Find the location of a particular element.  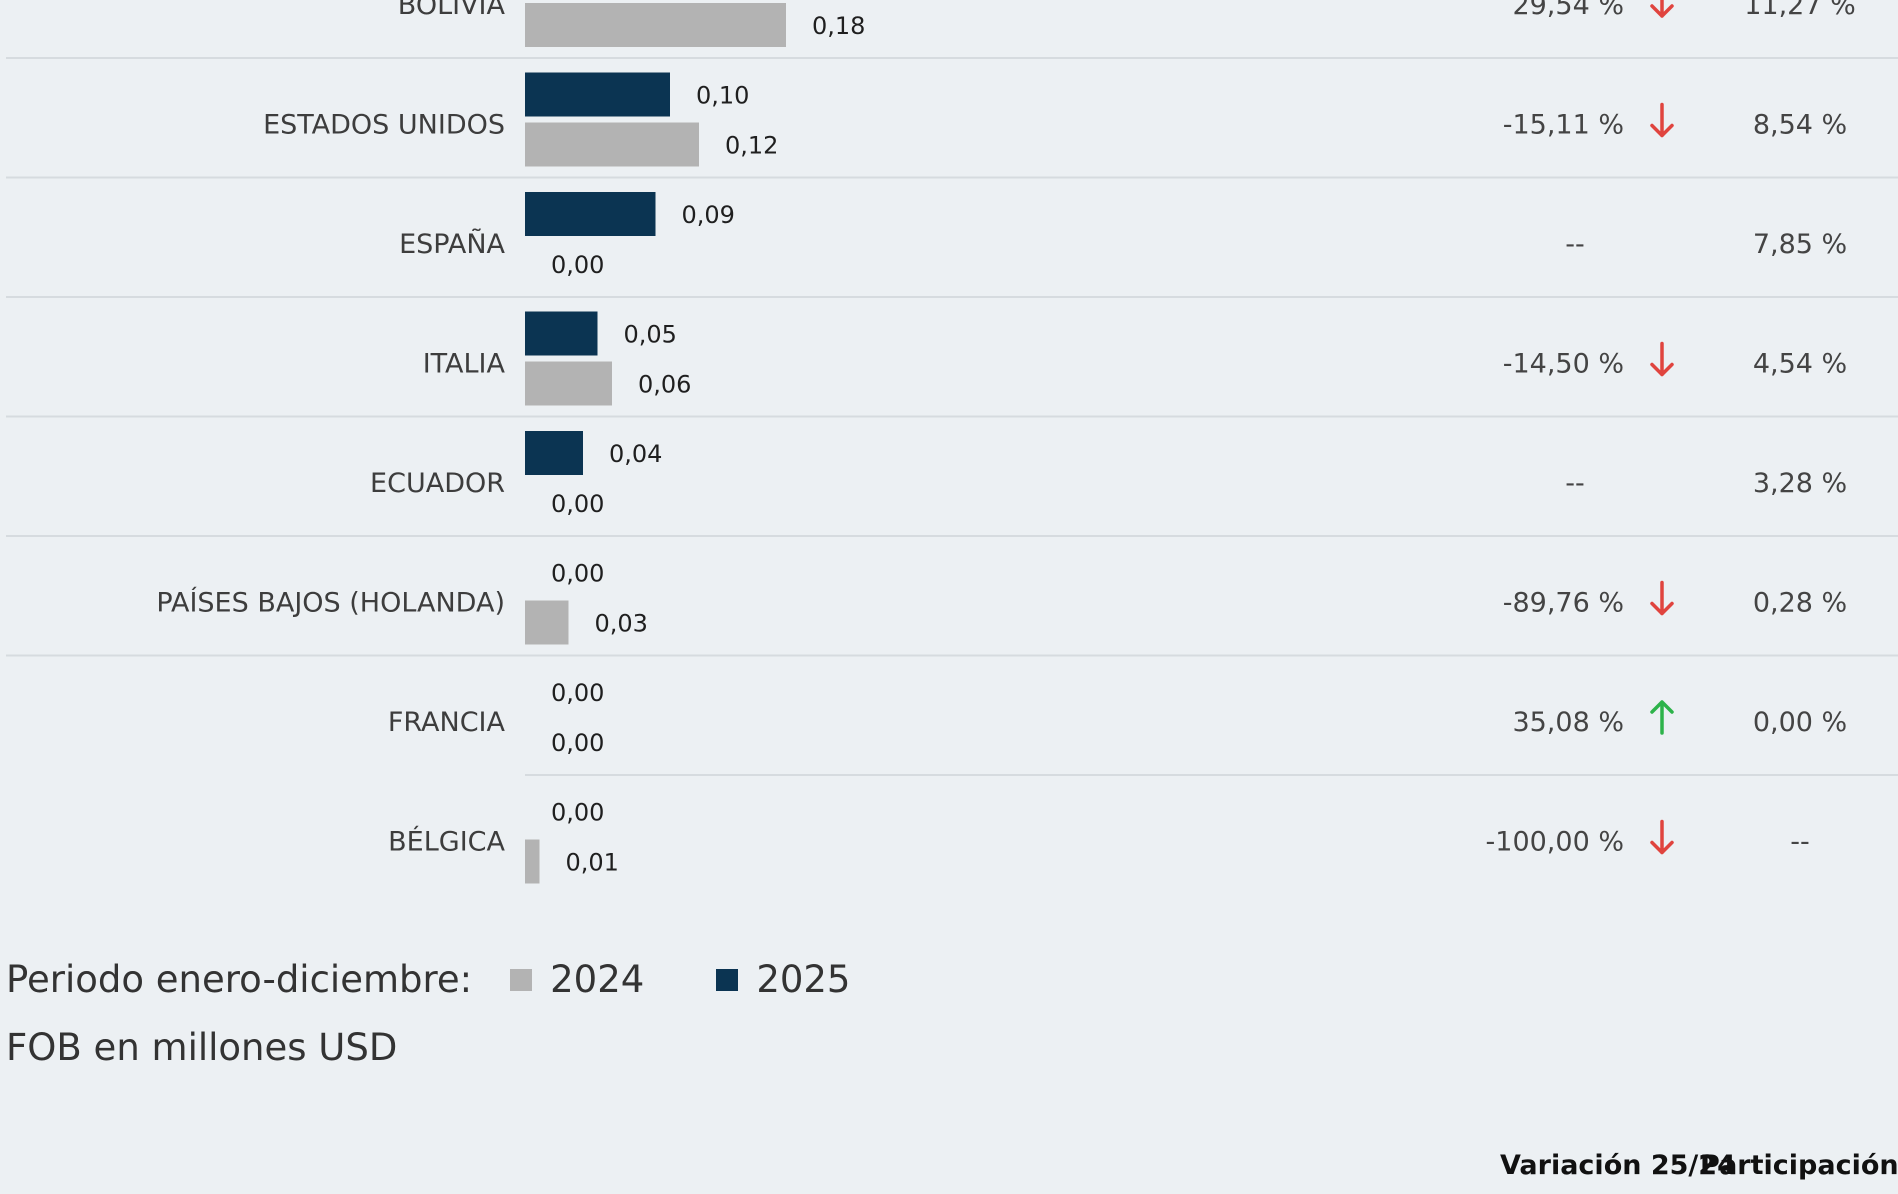

legend-item-2025: 2025 is located at coordinates (783, 979).